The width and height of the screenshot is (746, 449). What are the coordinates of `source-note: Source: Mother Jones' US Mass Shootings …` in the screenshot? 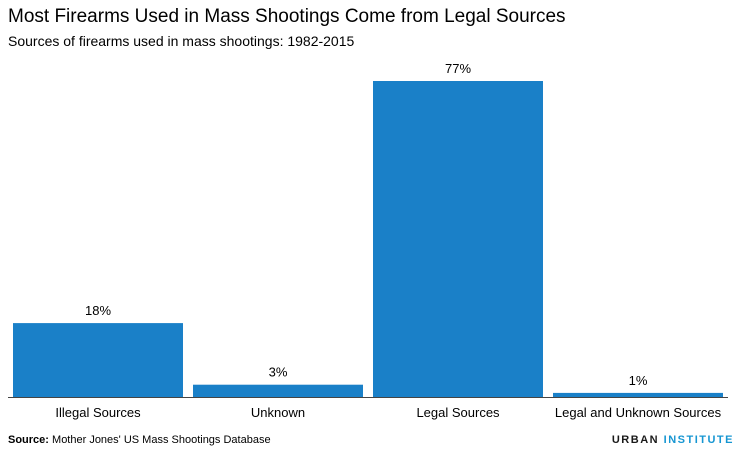 It's located at (139, 440).